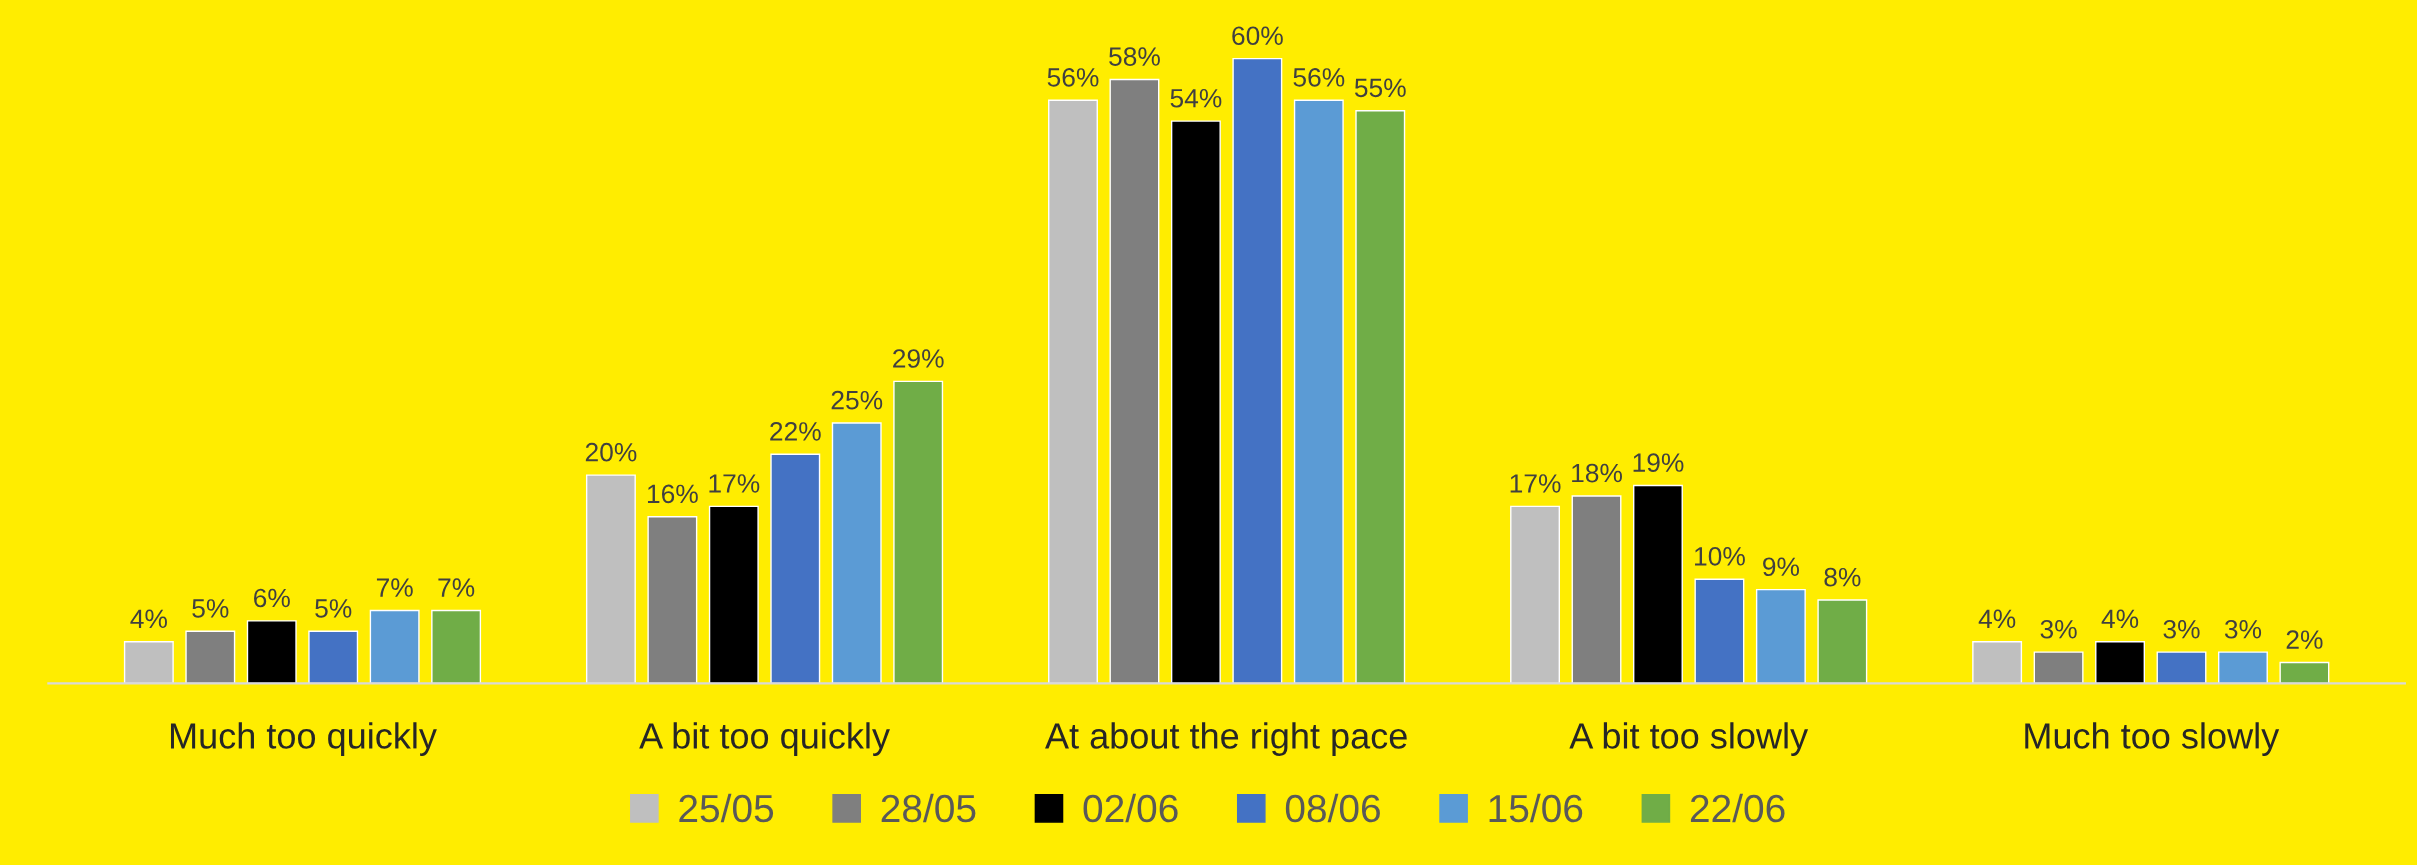 Image resolution: width=2417 pixels, height=865 pixels. I want to click on data-label: 19%, so click(1658, 462).